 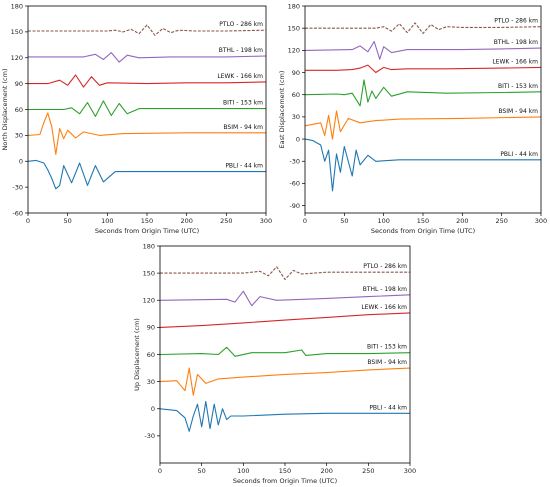 What do you see at coordinates (5, 110) in the screenshot?
I see `y-axis-label: North Displacement (cm)` at bounding box center [5, 110].